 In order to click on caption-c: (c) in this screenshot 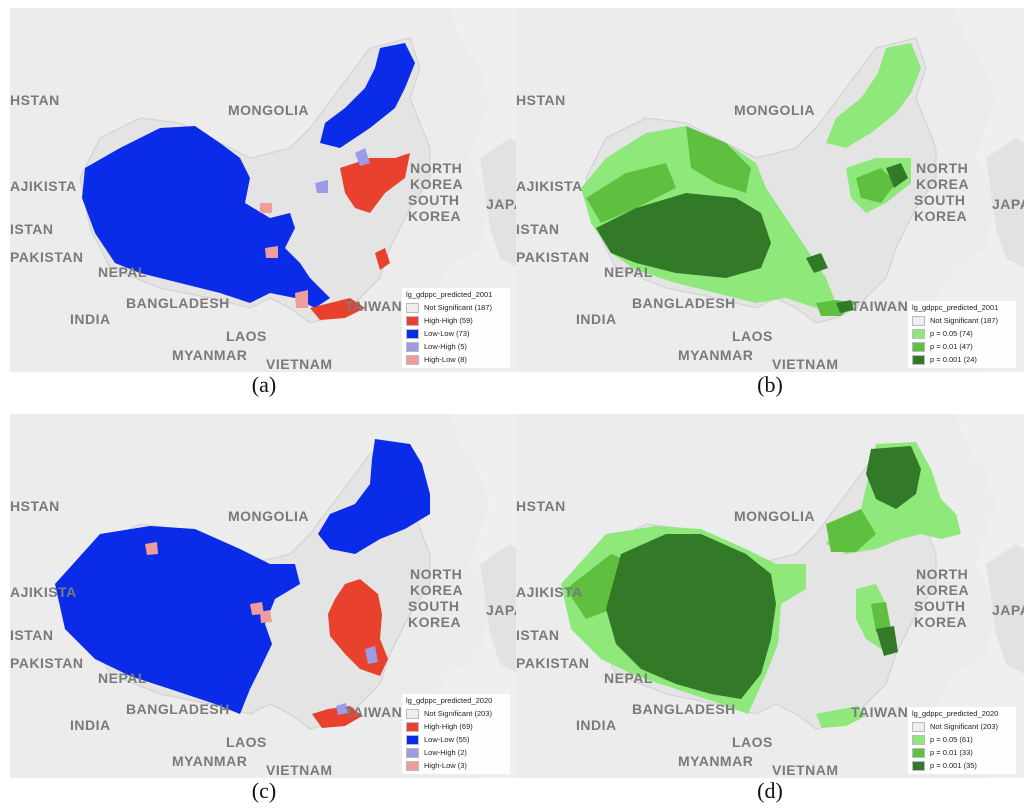, I will do `click(264, 790)`.